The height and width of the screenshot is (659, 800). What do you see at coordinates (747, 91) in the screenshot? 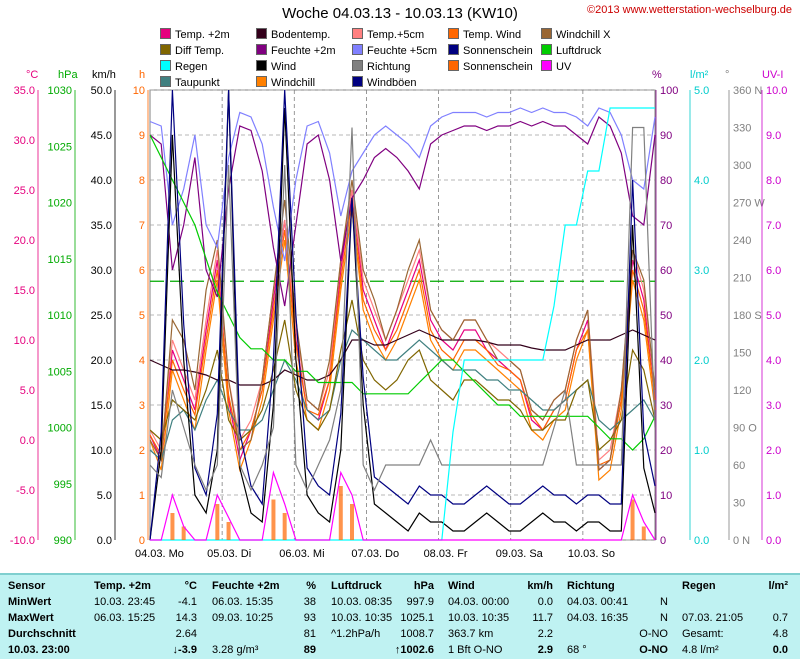
I see `axis-tick-label: 360 N` at bounding box center [747, 91].